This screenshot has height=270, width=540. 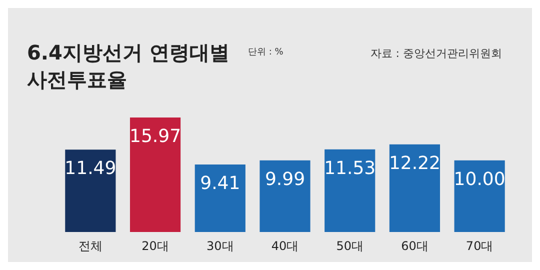 I want to click on x-tick-label: 50대, so click(x=350, y=246).